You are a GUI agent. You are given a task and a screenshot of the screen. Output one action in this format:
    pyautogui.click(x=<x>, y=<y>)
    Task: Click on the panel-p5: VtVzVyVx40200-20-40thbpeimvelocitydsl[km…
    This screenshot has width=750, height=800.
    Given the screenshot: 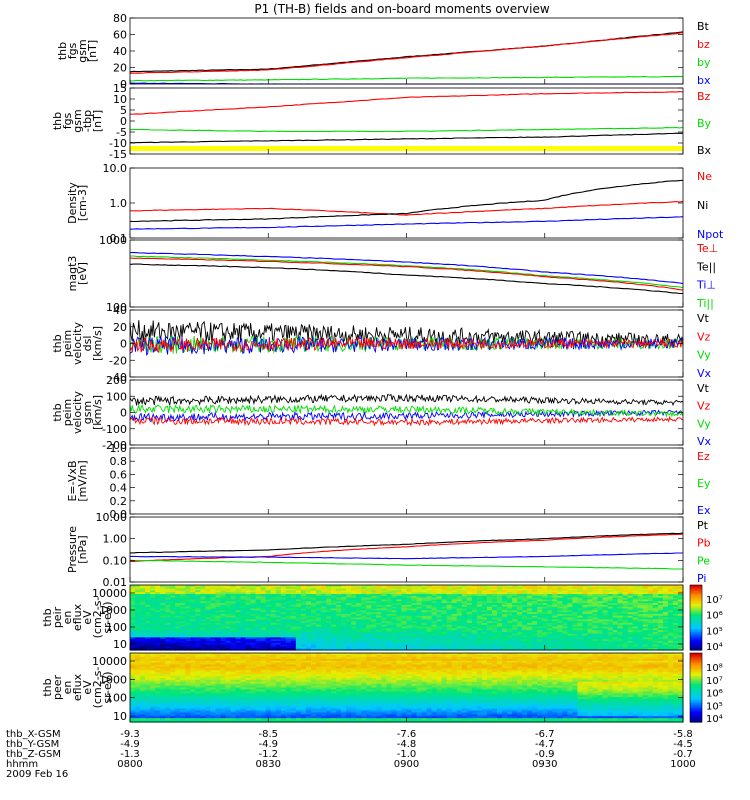 What is the action you would take?
    pyautogui.click(x=381, y=344)
    